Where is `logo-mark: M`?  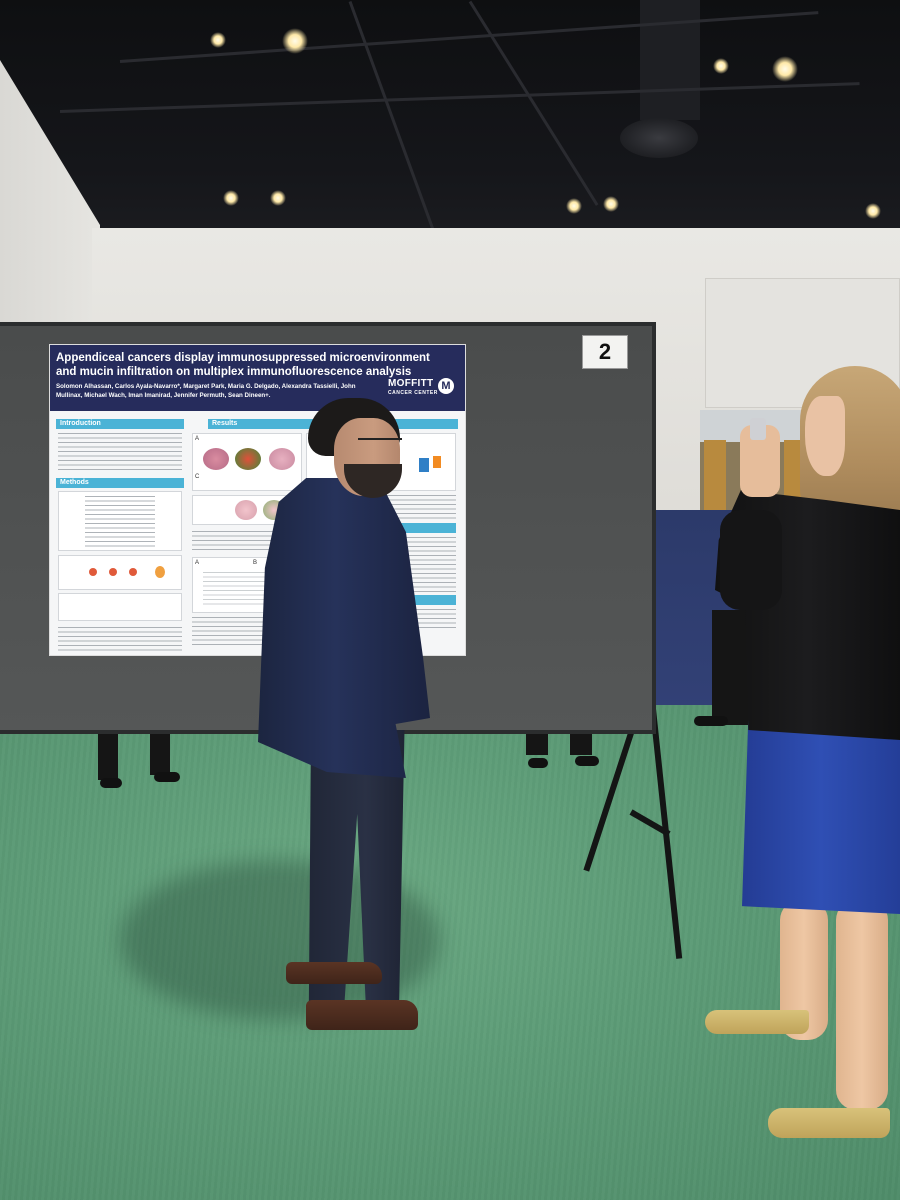
logo-mark: M is located at coordinates (446, 386).